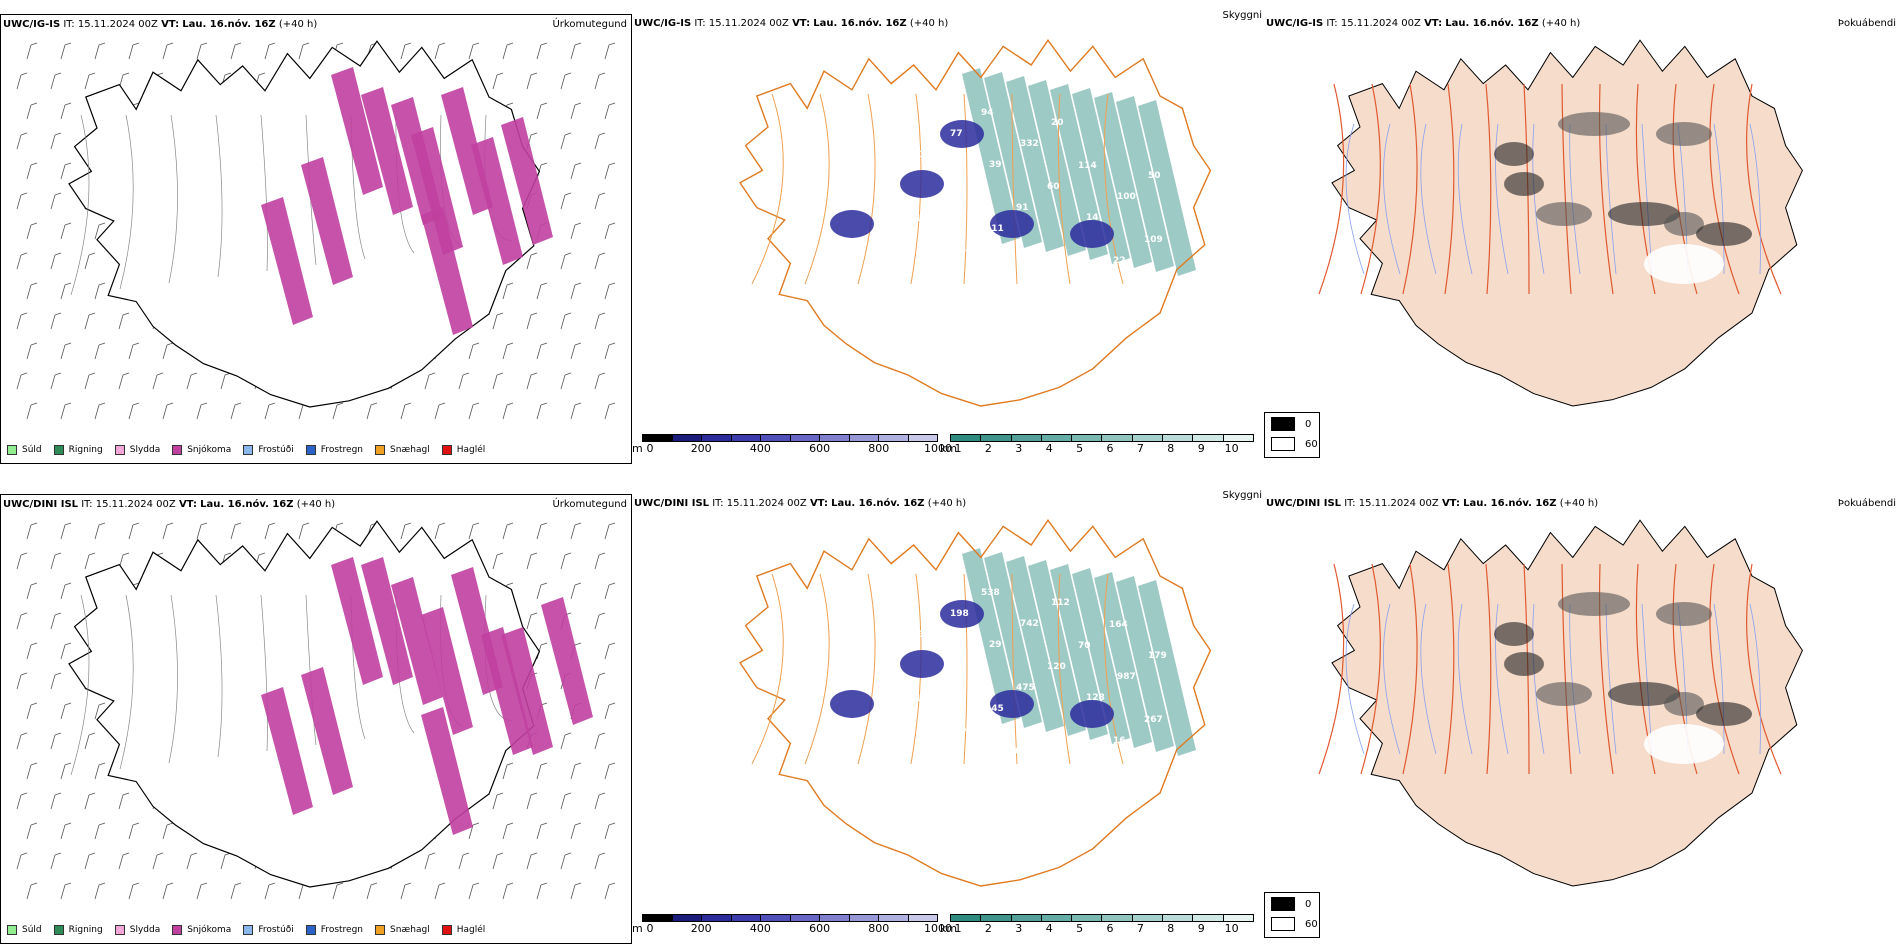  What do you see at coordinates (32, 450) in the screenshot?
I see `legend-label: Súld` at bounding box center [32, 450].